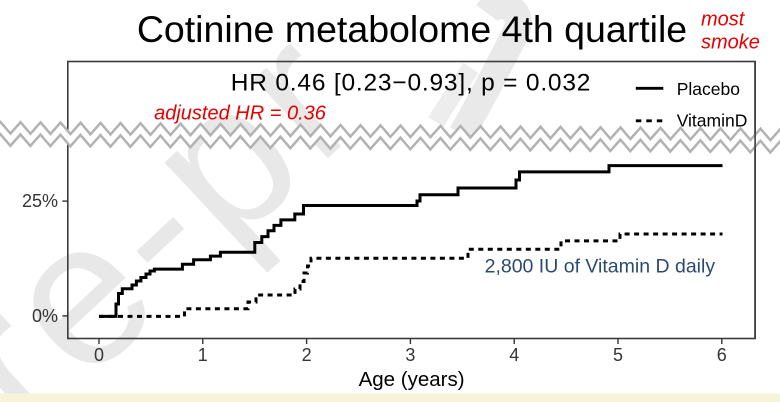 The height and width of the screenshot is (402, 780). I want to click on svg-text: adjusted HR = 0.36, so click(240, 113).